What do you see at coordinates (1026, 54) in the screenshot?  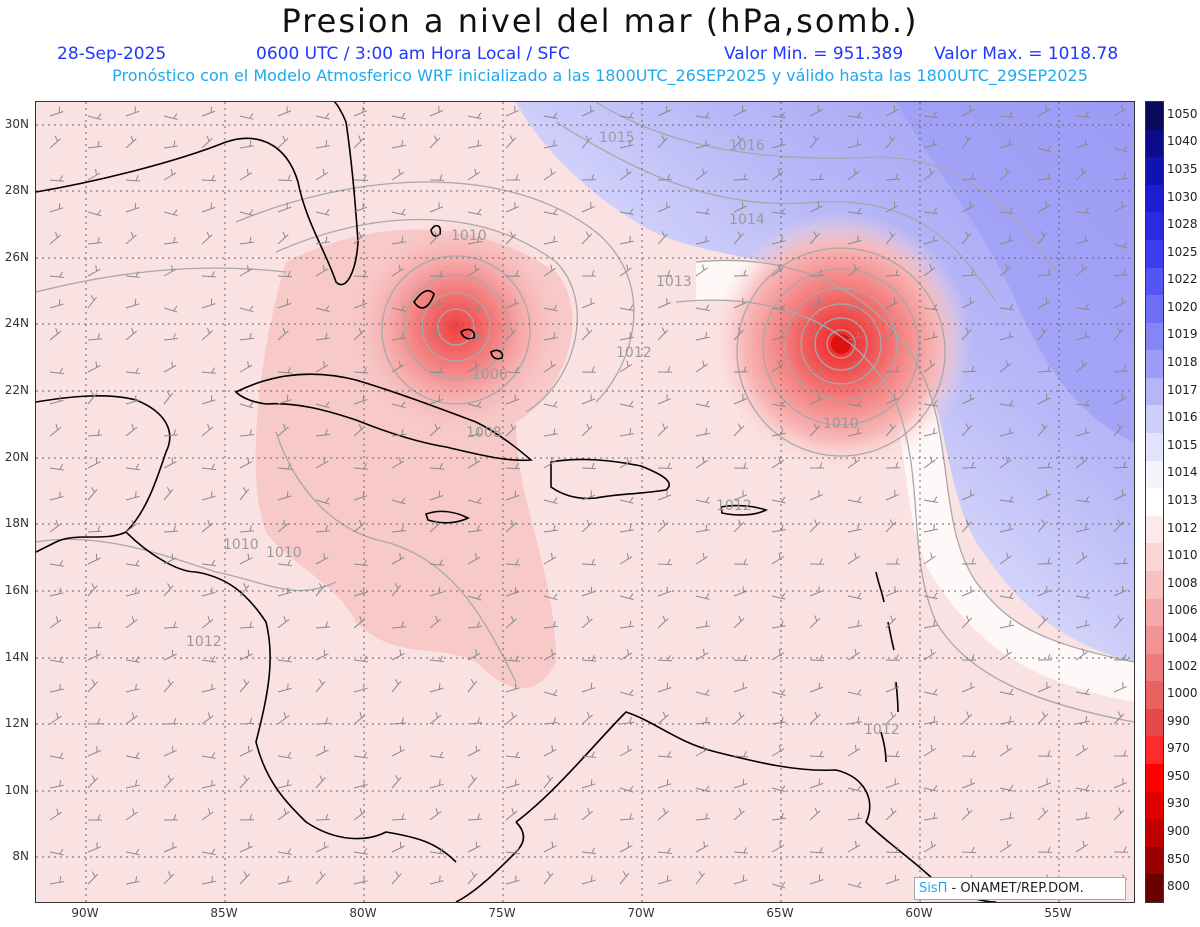 I see `value-max: Valor Max. = 1018.78` at bounding box center [1026, 54].